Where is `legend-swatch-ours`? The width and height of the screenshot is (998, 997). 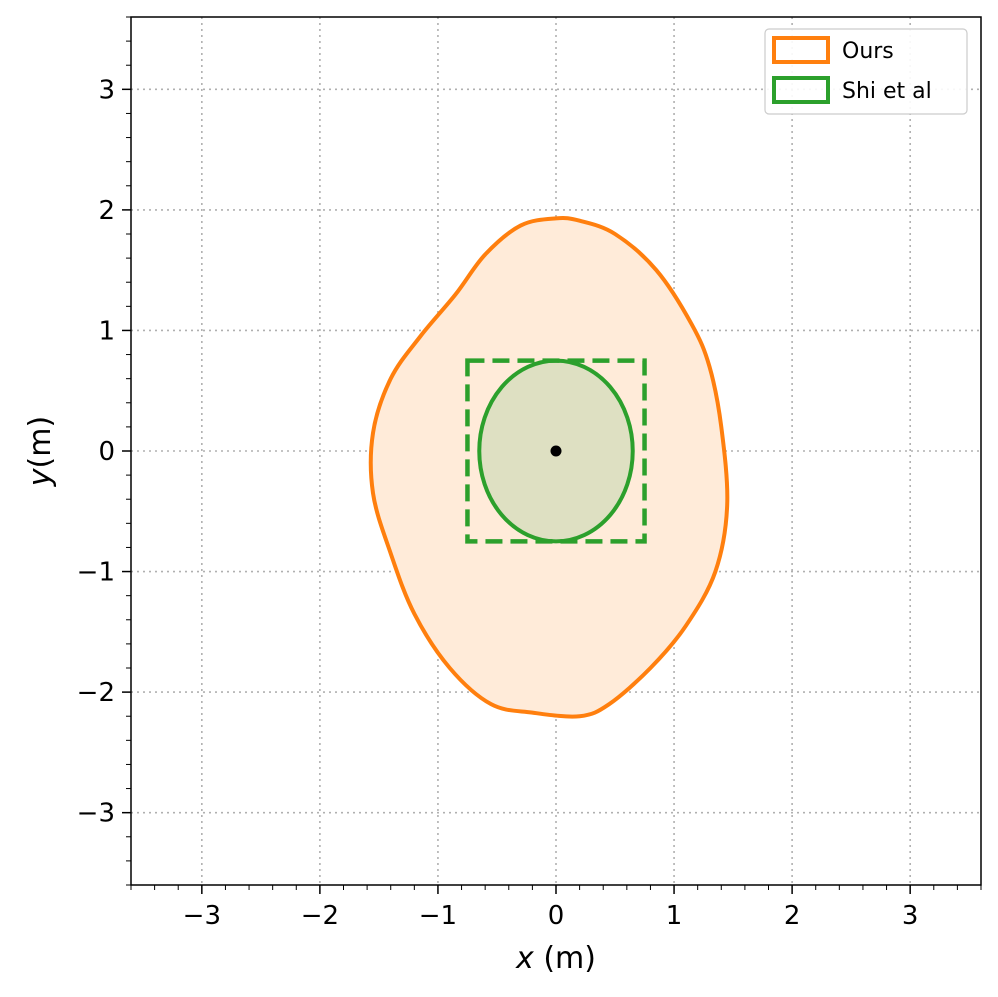
legend-swatch-ours is located at coordinates (801, 50).